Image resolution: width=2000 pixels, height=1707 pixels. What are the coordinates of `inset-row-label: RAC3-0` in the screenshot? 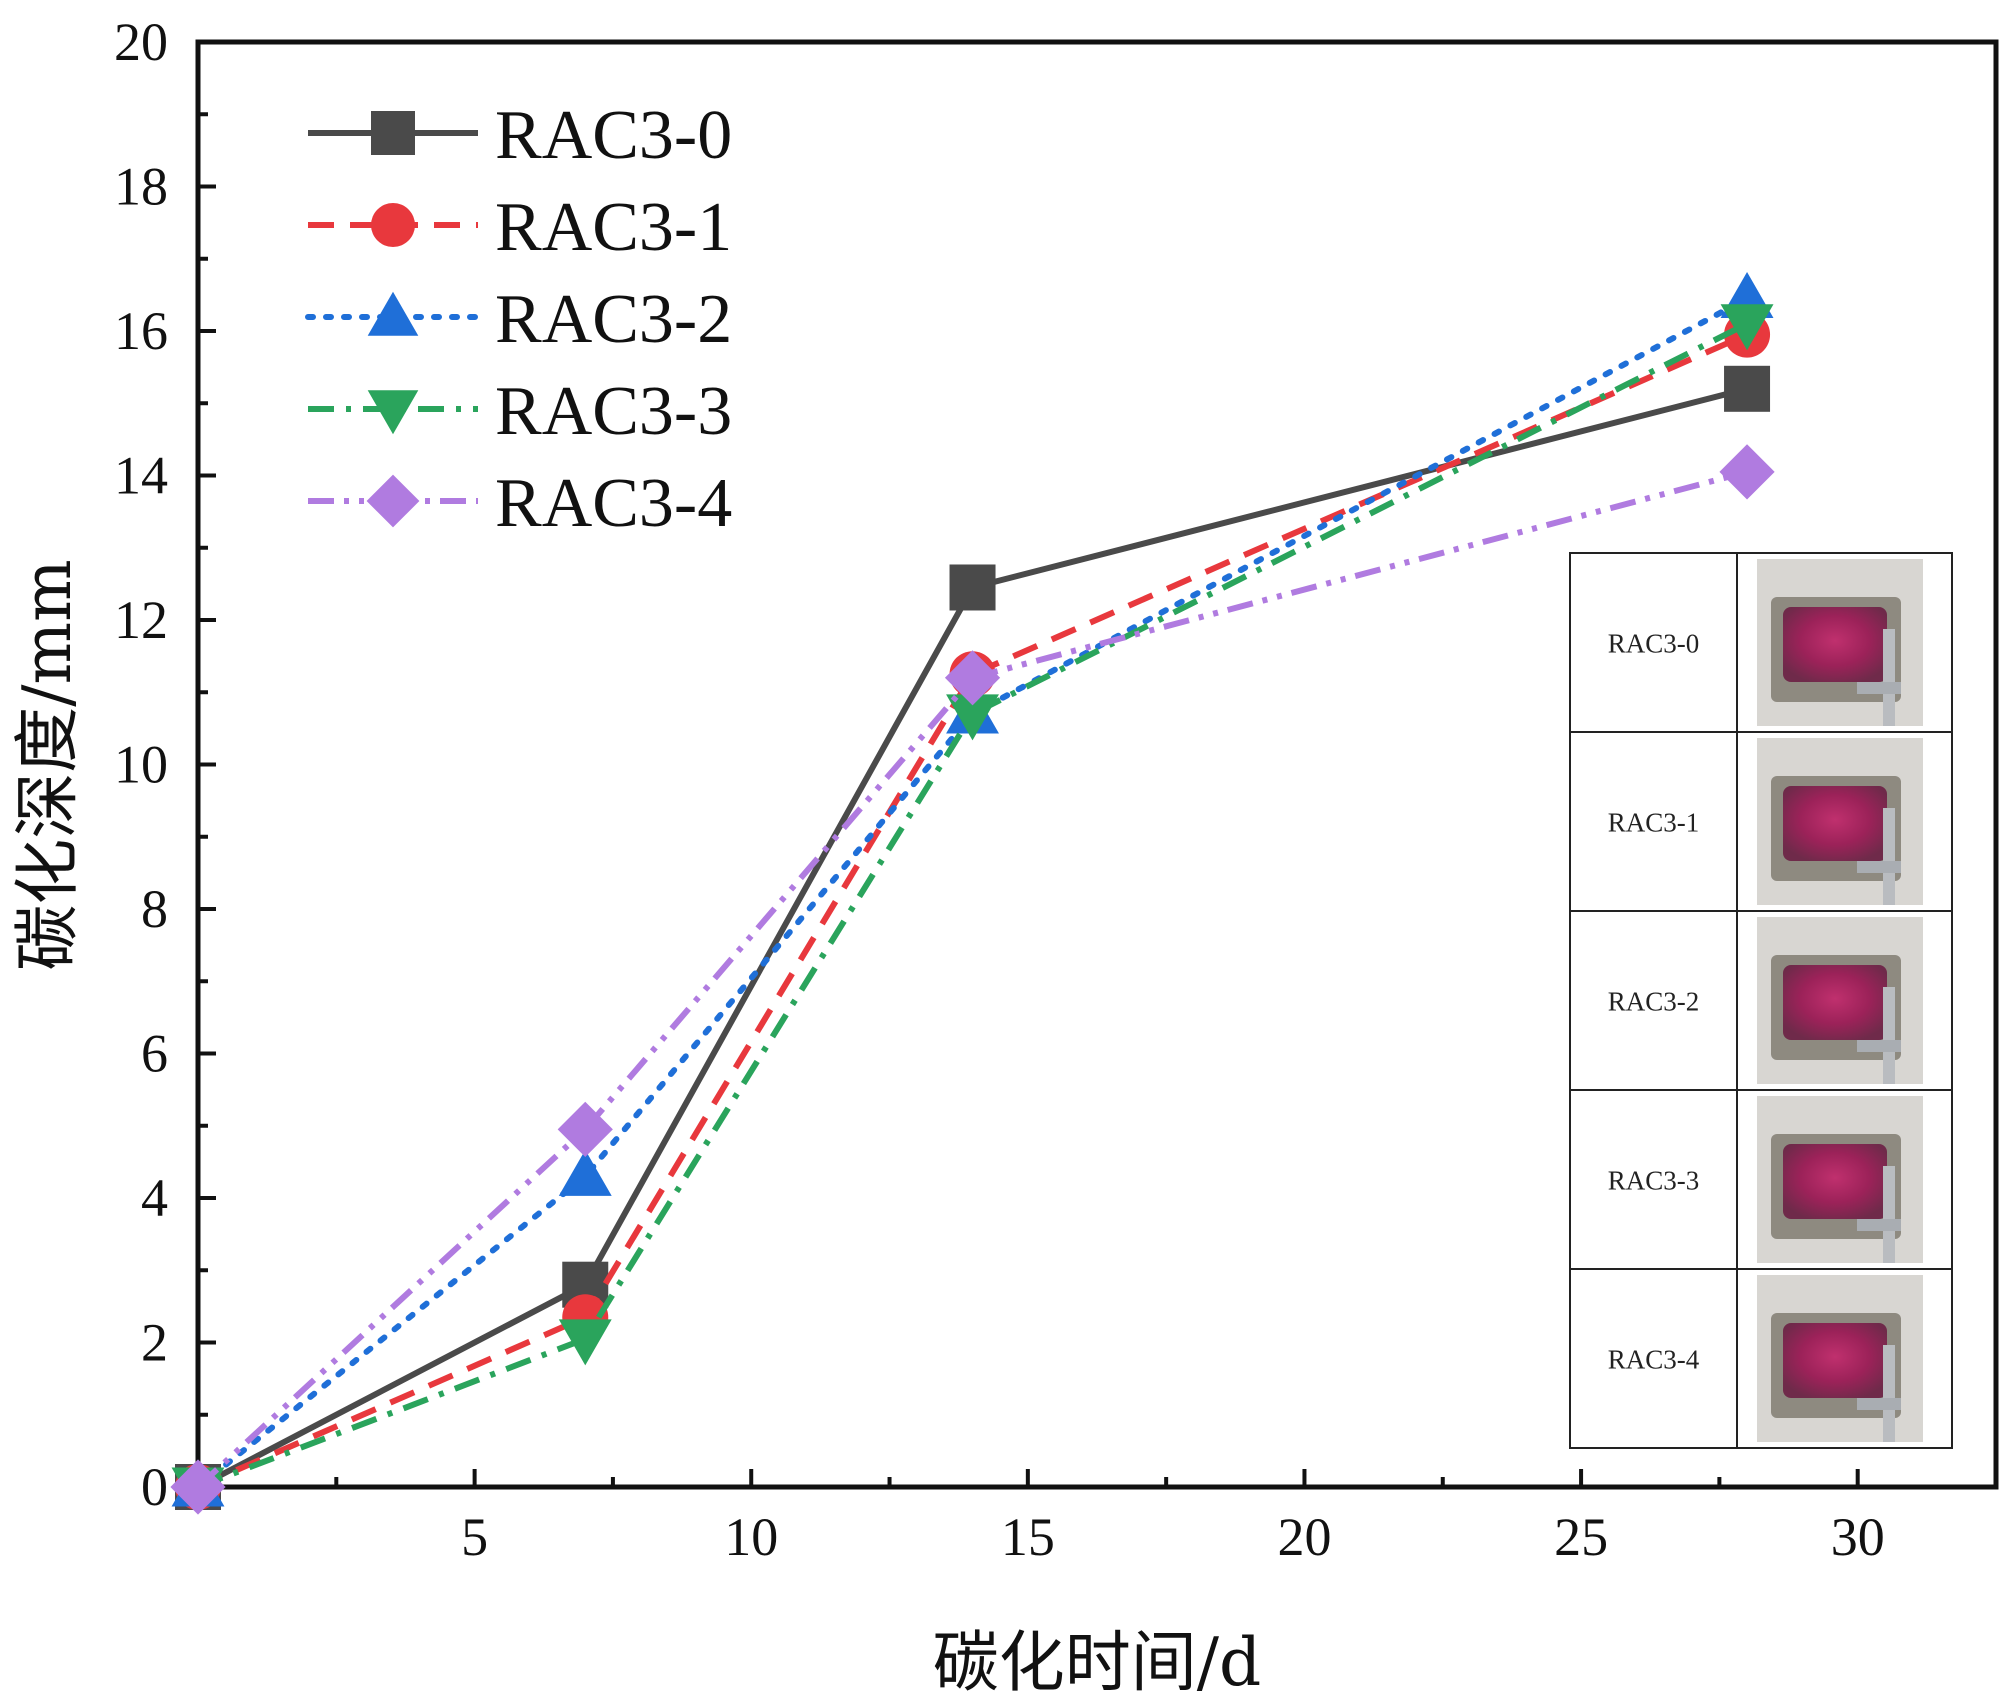 It's located at (1654, 644).